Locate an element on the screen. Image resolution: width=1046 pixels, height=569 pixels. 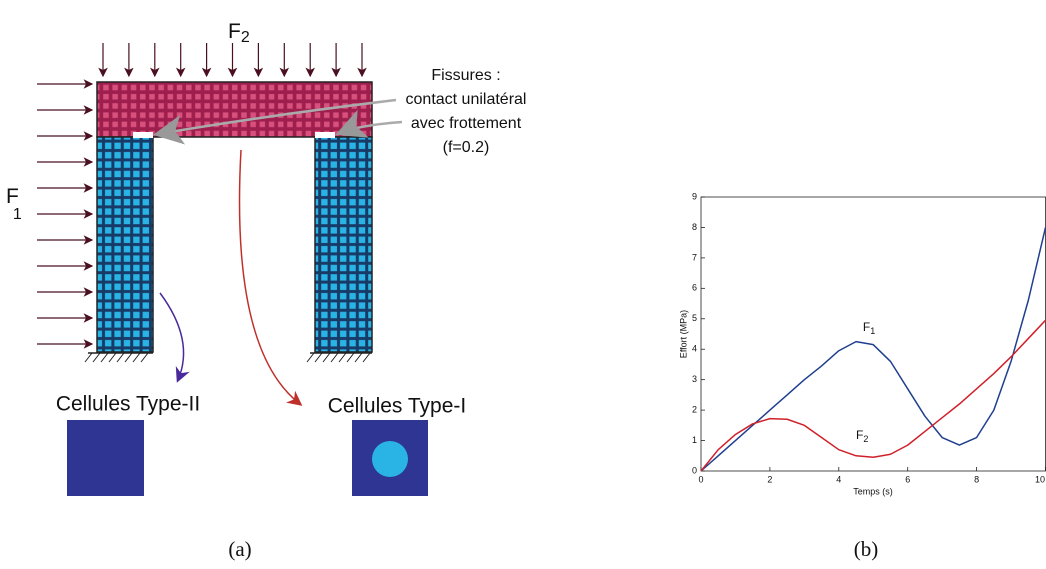
note-line: (f=0.2) is located at coordinates (466, 147).